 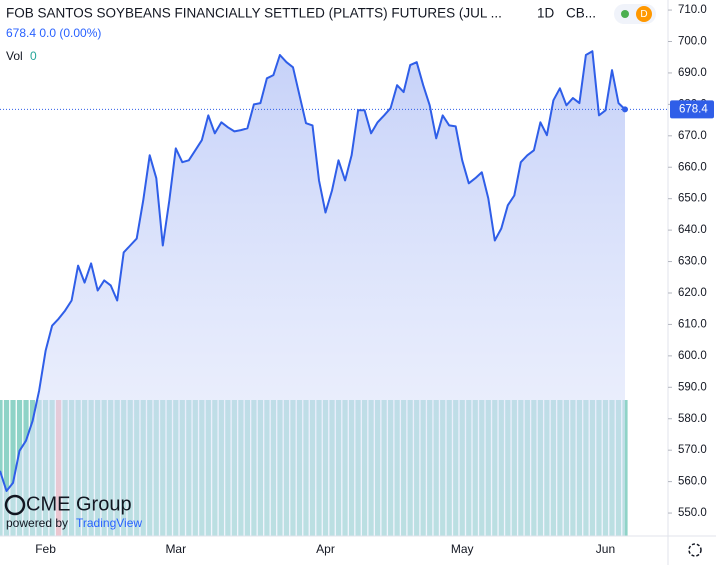 I want to click on y-tick-label: 580.0, so click(x=692, y=419).